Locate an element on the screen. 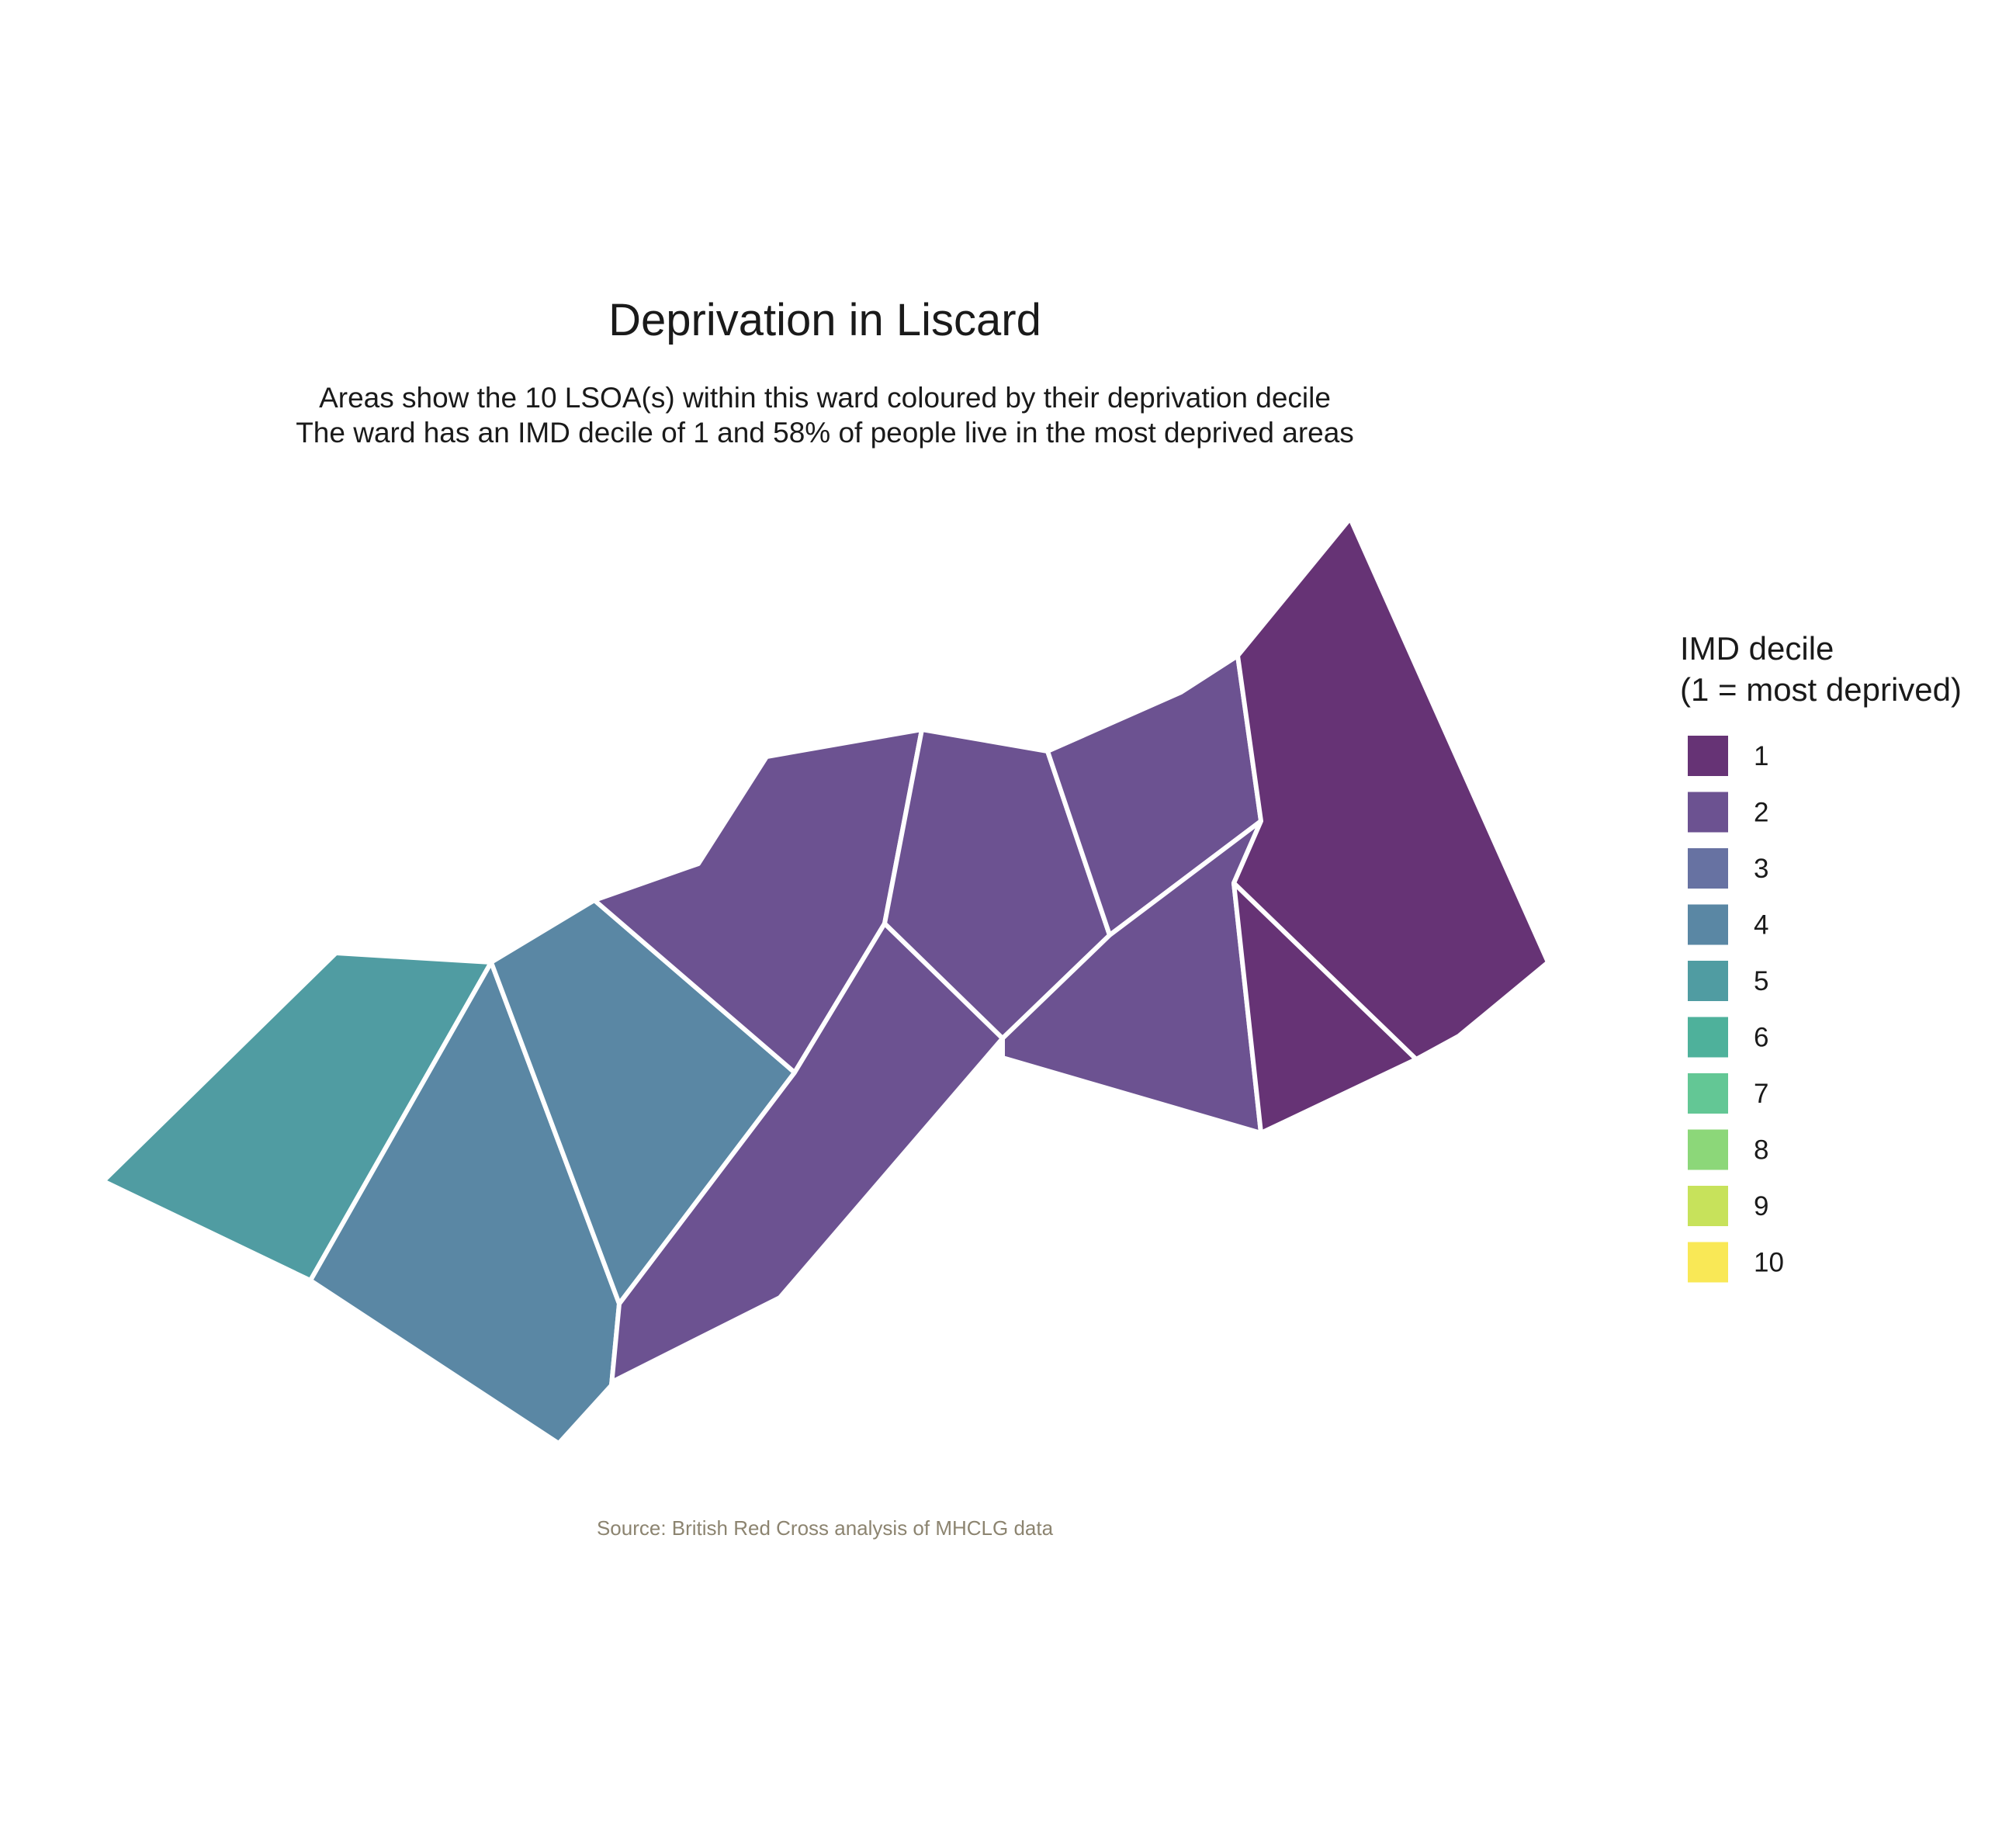 This screenshot has height=1833, width=2016. legend-label-9: 9 is located at coordinates (1761, 1206).